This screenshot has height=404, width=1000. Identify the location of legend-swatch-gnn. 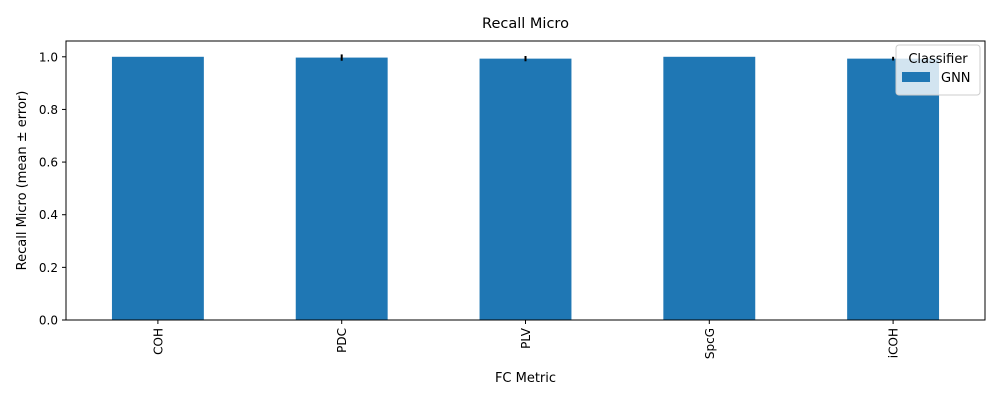
(916, 77).